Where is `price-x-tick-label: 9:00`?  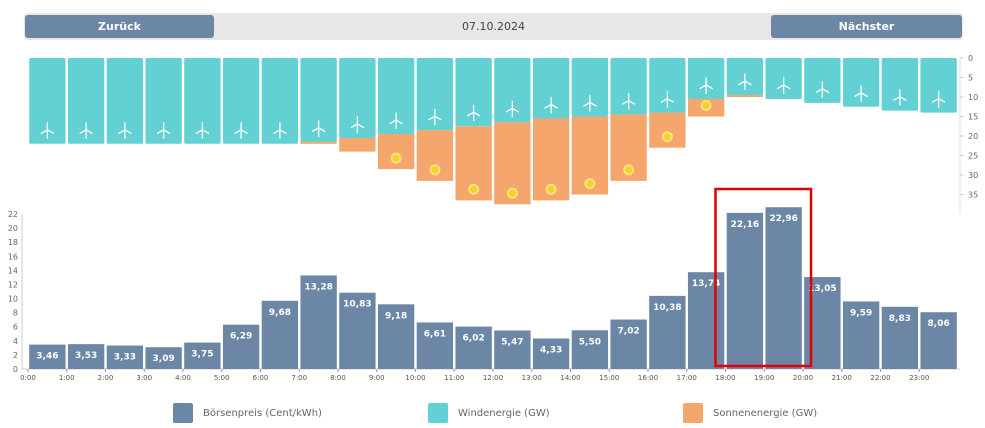 price-x-tick-label: 9:00 is located at coordinates (377, 378).